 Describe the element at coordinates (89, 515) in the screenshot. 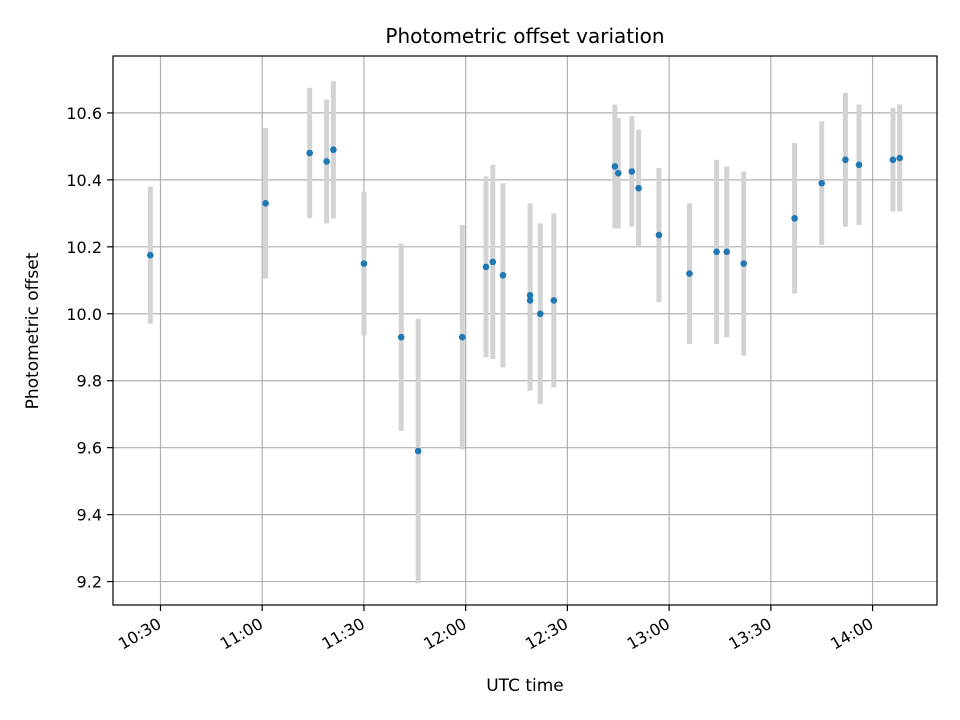

I see `y-tick-label: 9.4` at that location.